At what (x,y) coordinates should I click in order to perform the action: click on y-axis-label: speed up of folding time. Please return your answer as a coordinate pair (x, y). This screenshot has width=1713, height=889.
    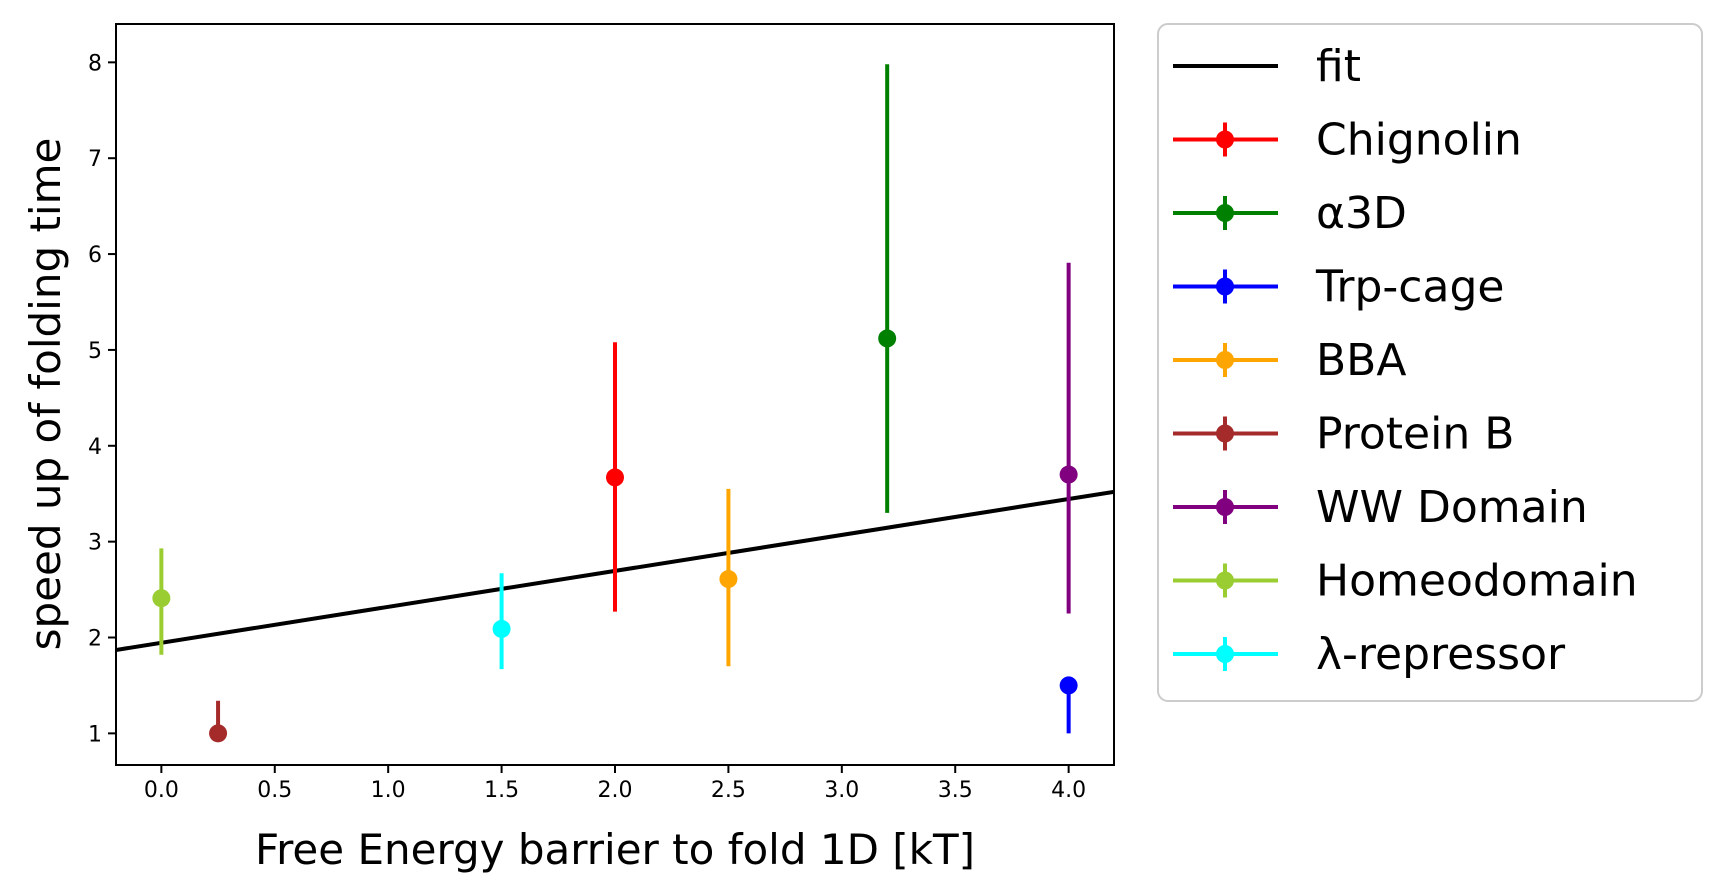
    Looking at the image, I should click on (45, 394).